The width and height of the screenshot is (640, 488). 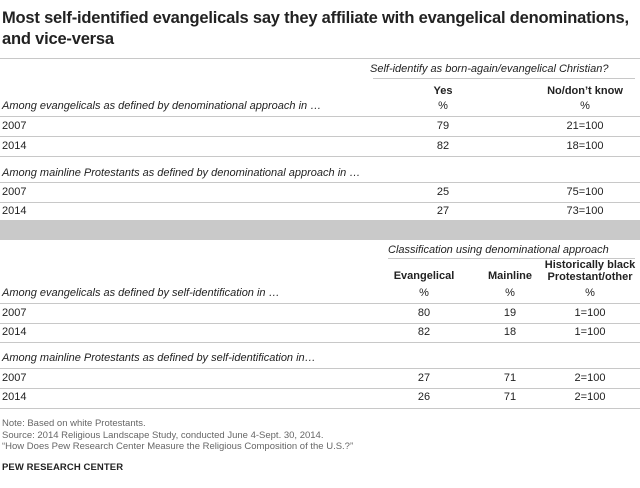 What do you see at coordinates (585, 91) in the screenshot?
I see `col-no-label: No/don’t know` at bounding box center [585, 91].